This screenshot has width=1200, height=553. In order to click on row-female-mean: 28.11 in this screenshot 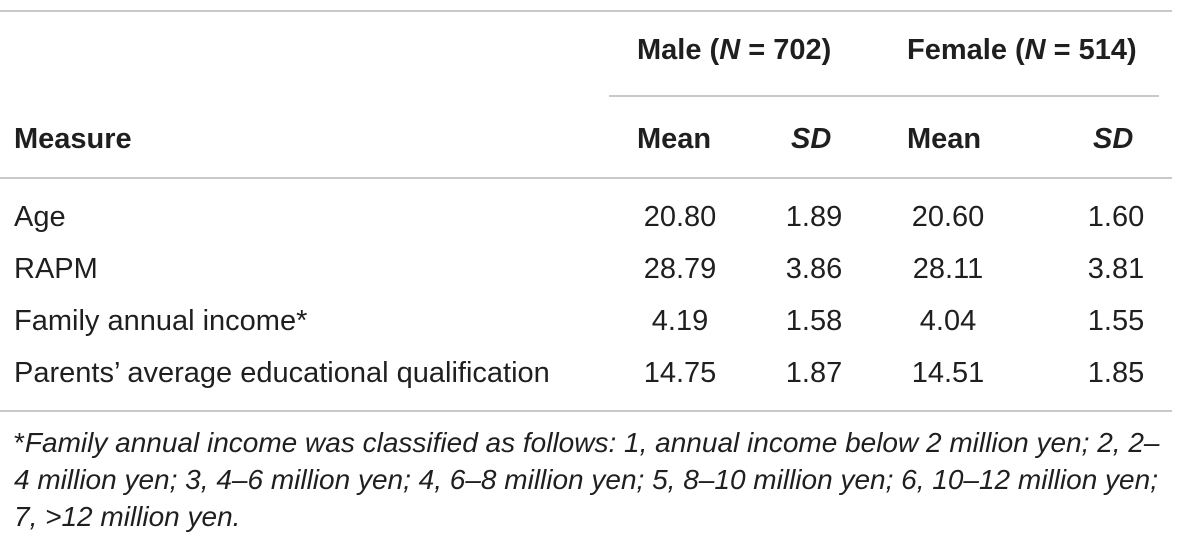, I will do `click(948, 269)`.